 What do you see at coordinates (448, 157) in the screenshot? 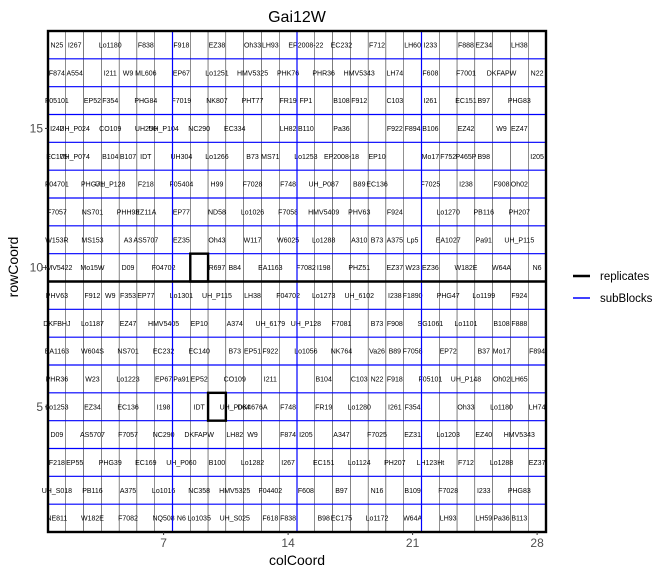
I see `cell-label: F752` at bounding box center [448, 157].